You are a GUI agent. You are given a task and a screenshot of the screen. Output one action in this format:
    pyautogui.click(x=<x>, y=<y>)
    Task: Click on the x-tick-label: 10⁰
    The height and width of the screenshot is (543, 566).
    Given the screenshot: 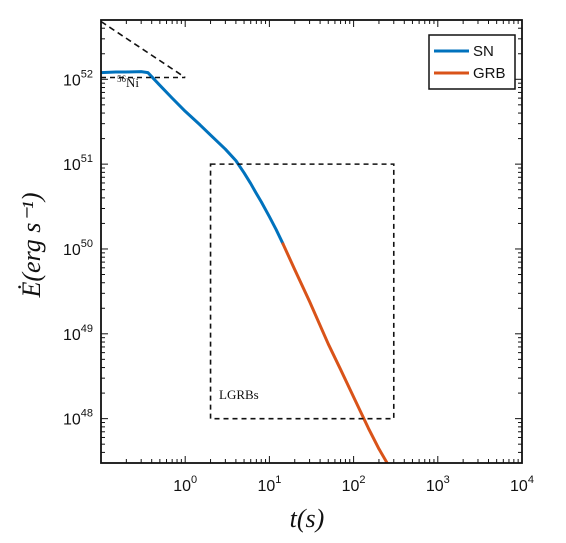 What is the action you would take?
    pyautogui.click(x=185, y=484)
    